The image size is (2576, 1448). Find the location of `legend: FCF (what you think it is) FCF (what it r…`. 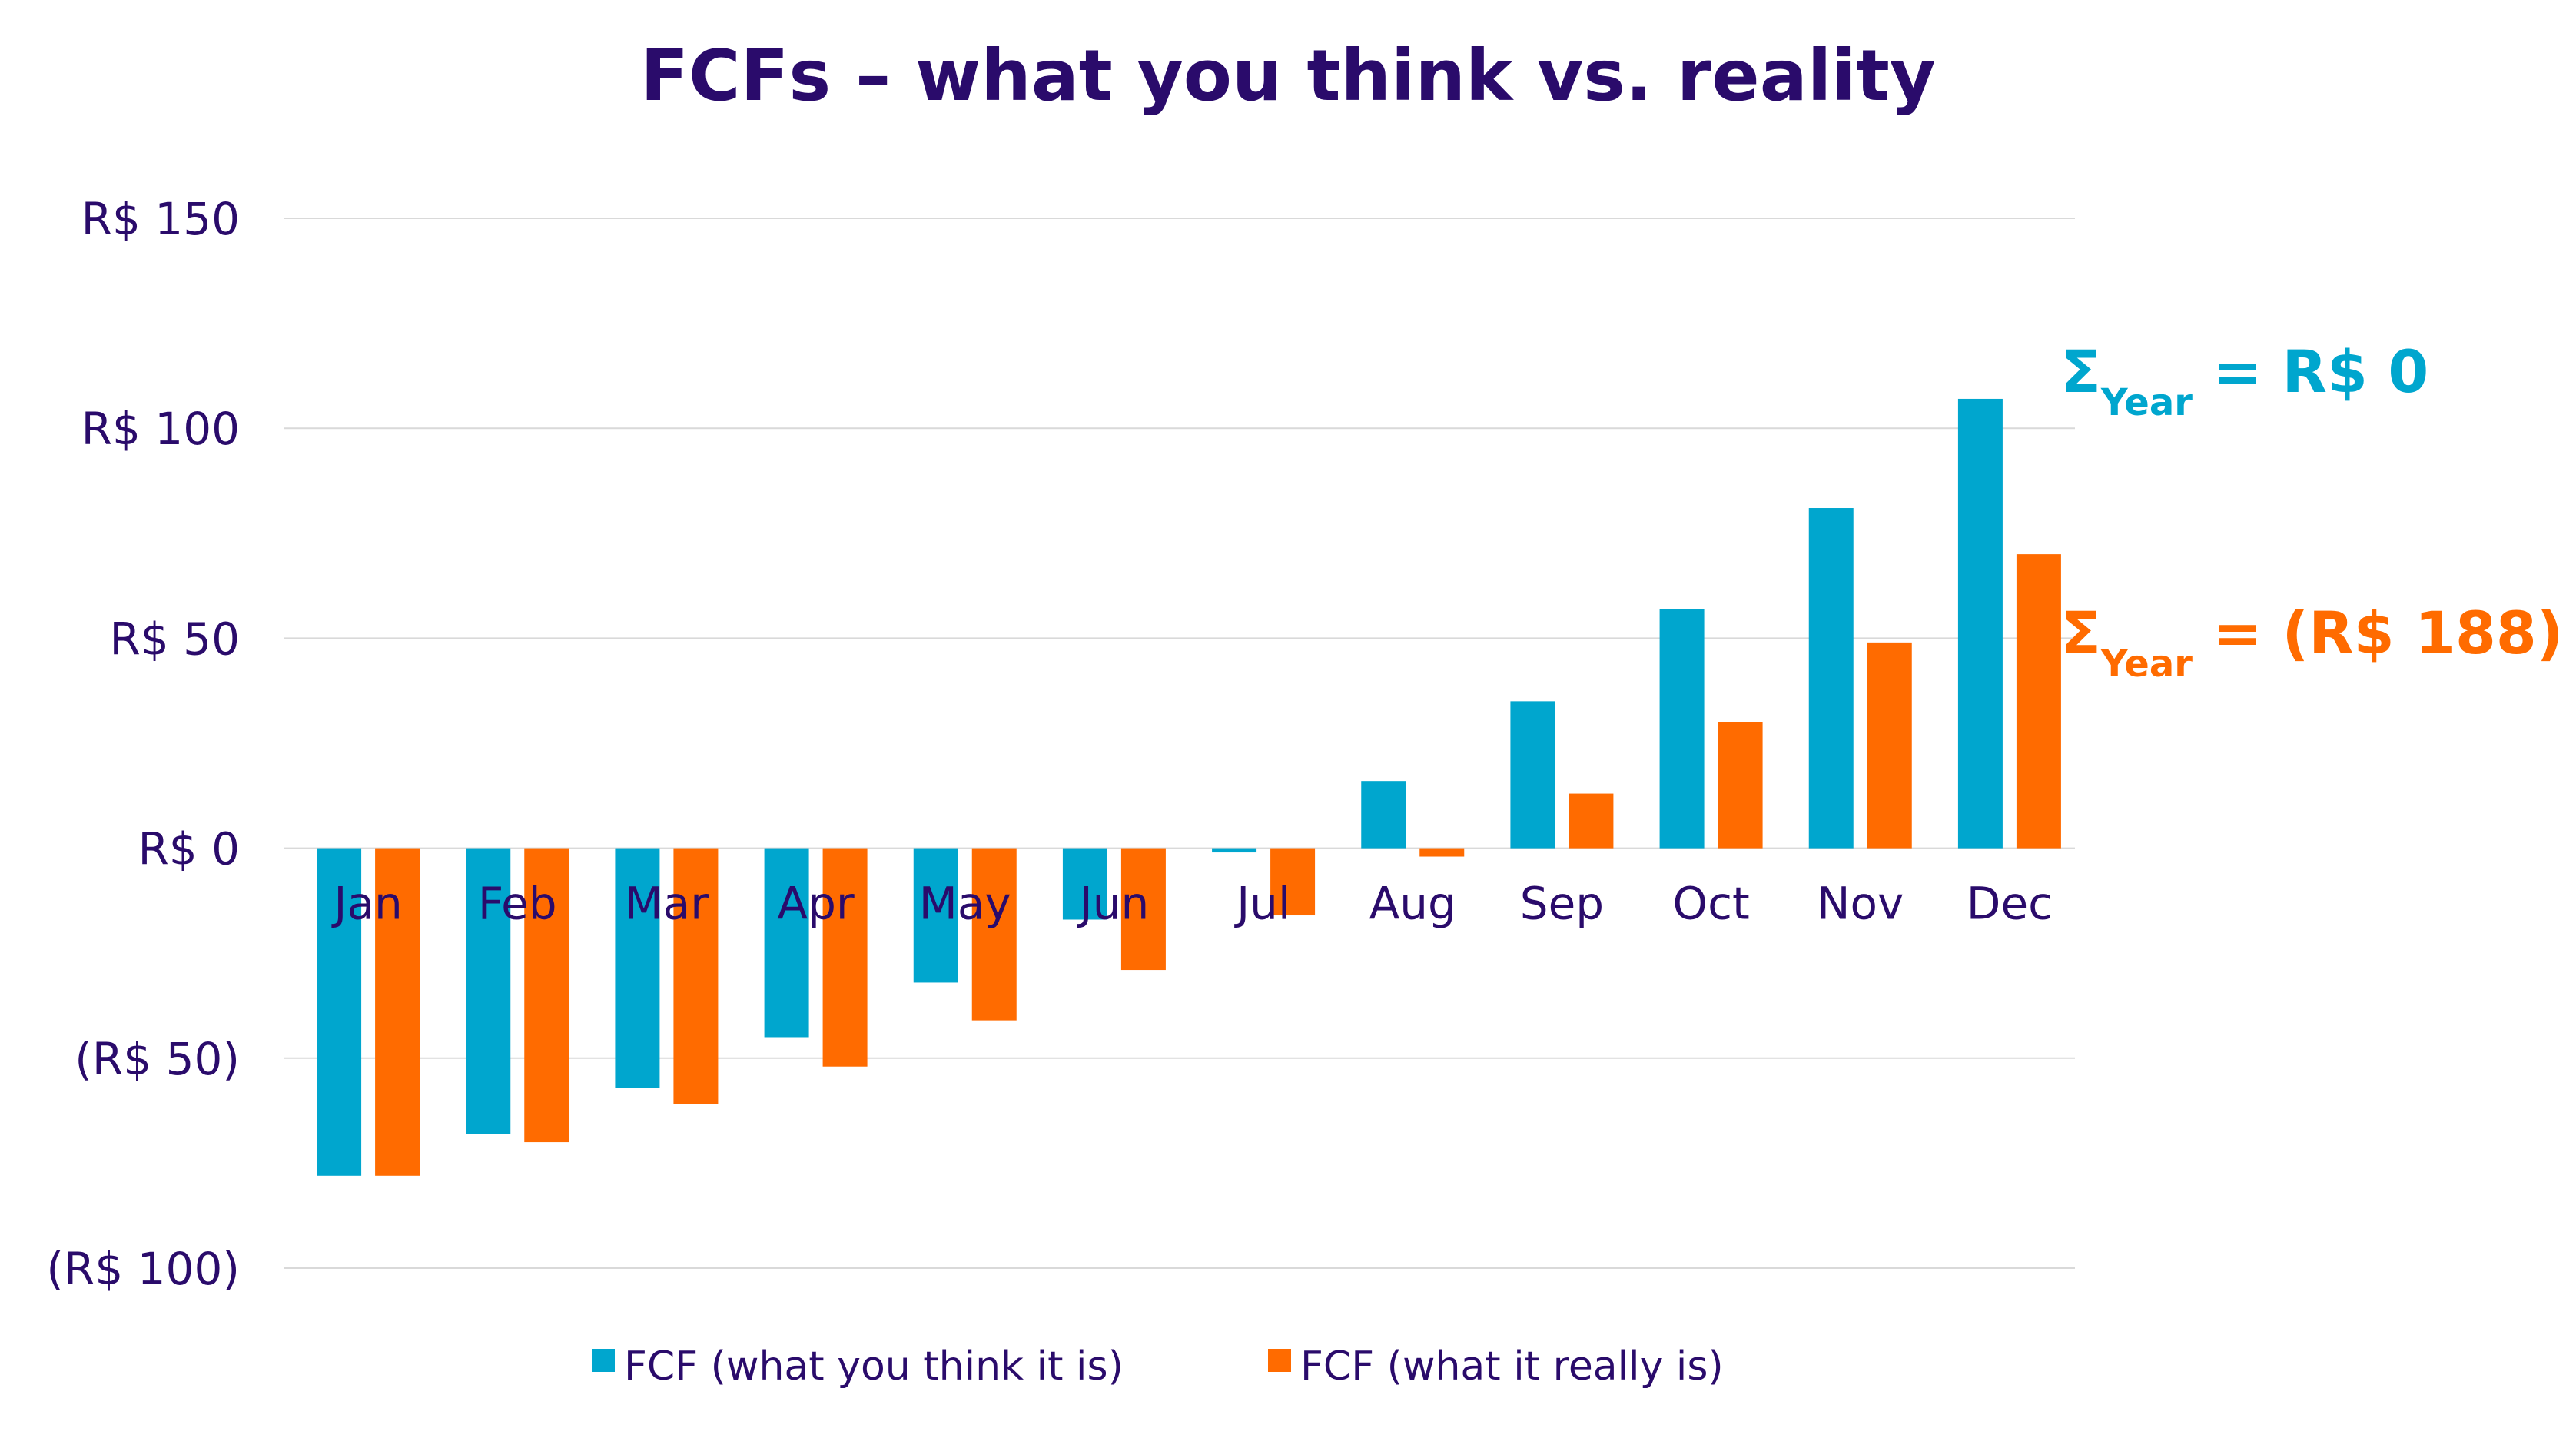

legend: FCF (what you think it is) FCF (what it r… is located at coordinates (1158, 1367).